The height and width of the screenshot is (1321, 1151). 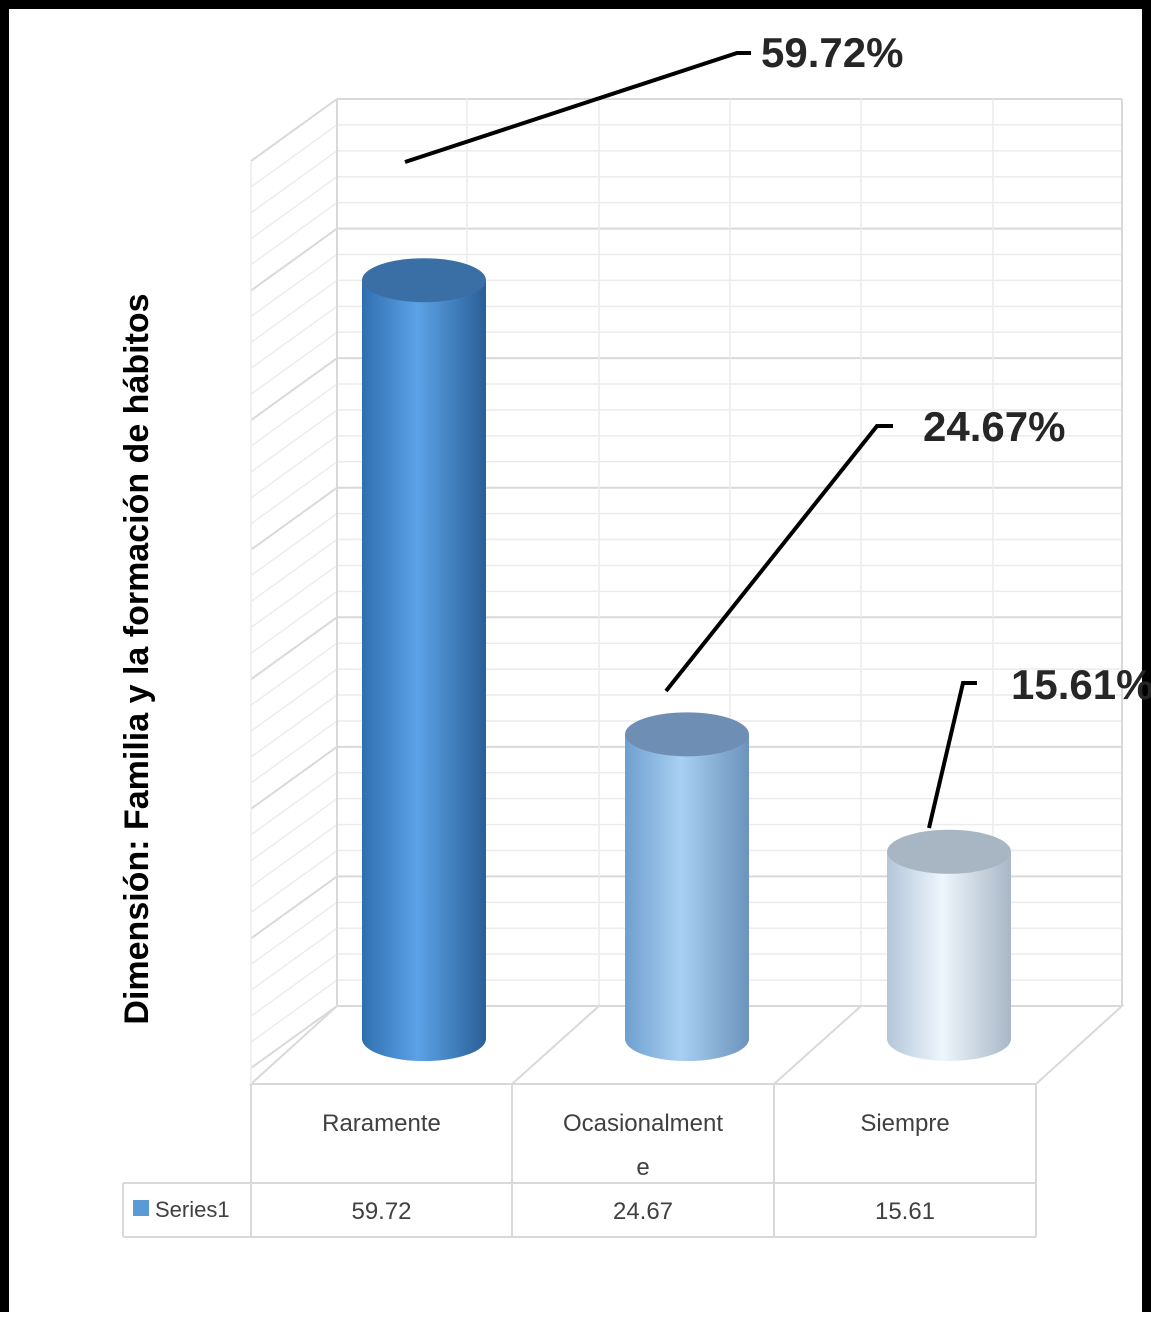 I want to click on bar-raramente, so click(x=424, y=659).